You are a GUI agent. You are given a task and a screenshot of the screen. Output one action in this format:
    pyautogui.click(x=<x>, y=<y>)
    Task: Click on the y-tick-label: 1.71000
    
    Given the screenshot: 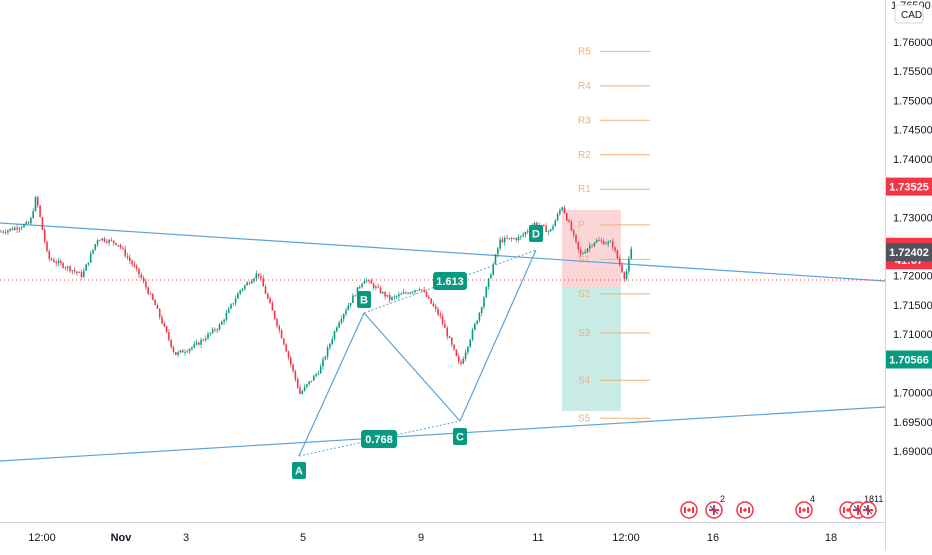 What is the action you would take?
    pyautogui.click(x=912, y=335)
    